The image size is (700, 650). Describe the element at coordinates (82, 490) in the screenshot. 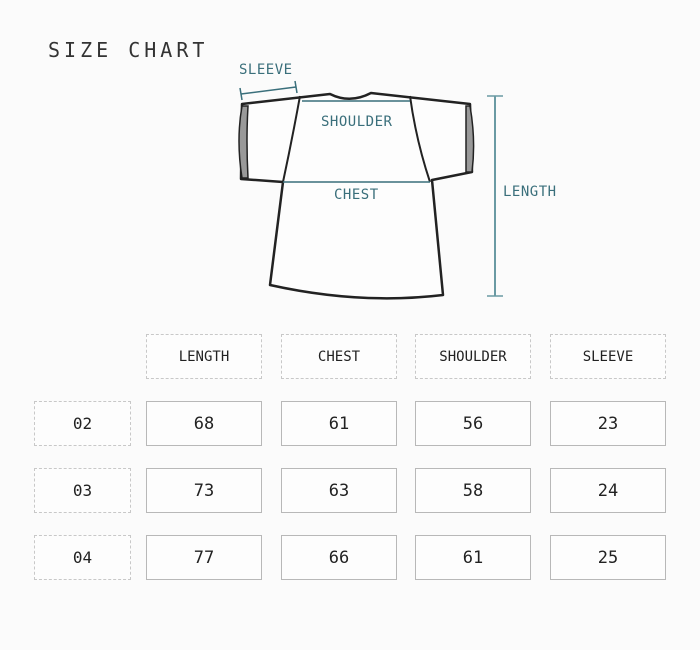

I see `size-label: 03` at that location.